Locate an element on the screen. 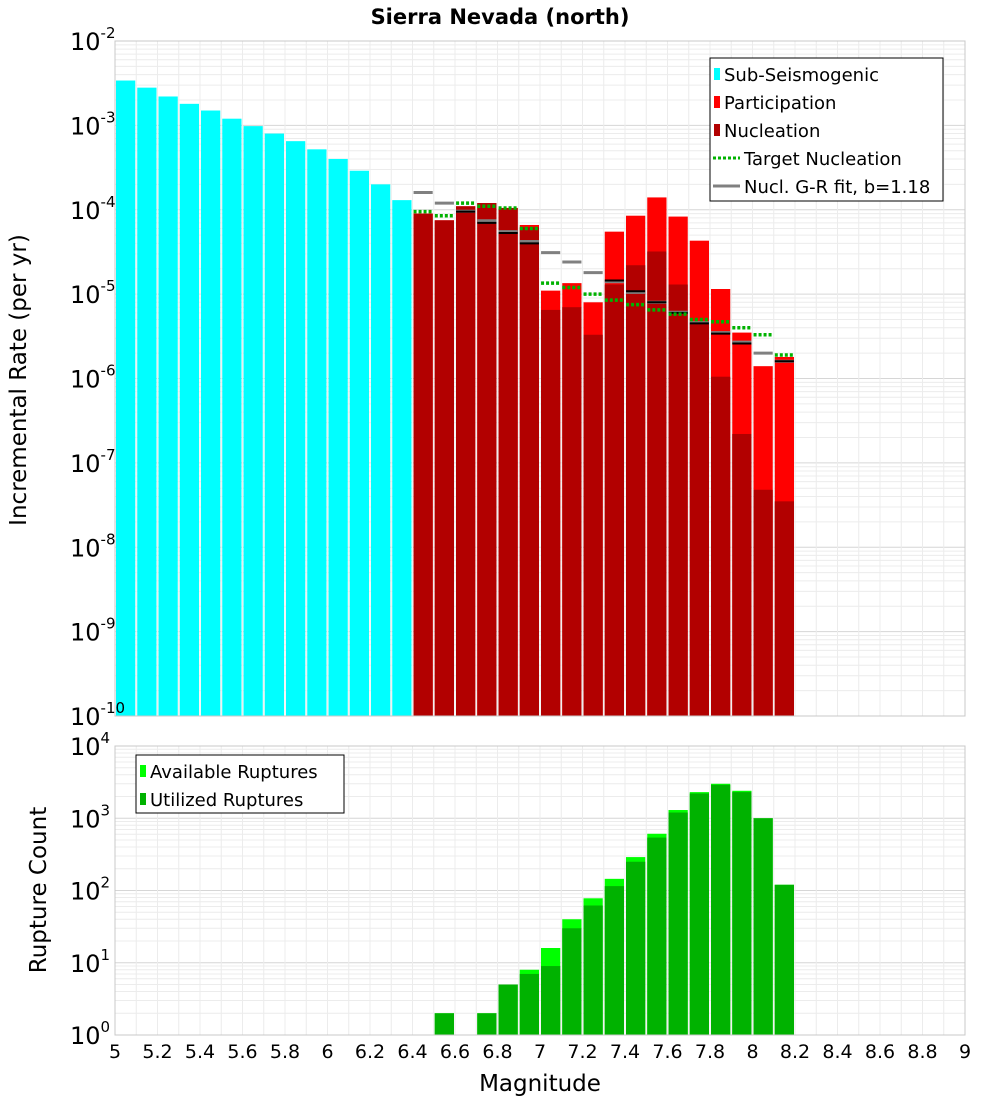  top-legend-label: Participation is located at coordinates (780, 103).